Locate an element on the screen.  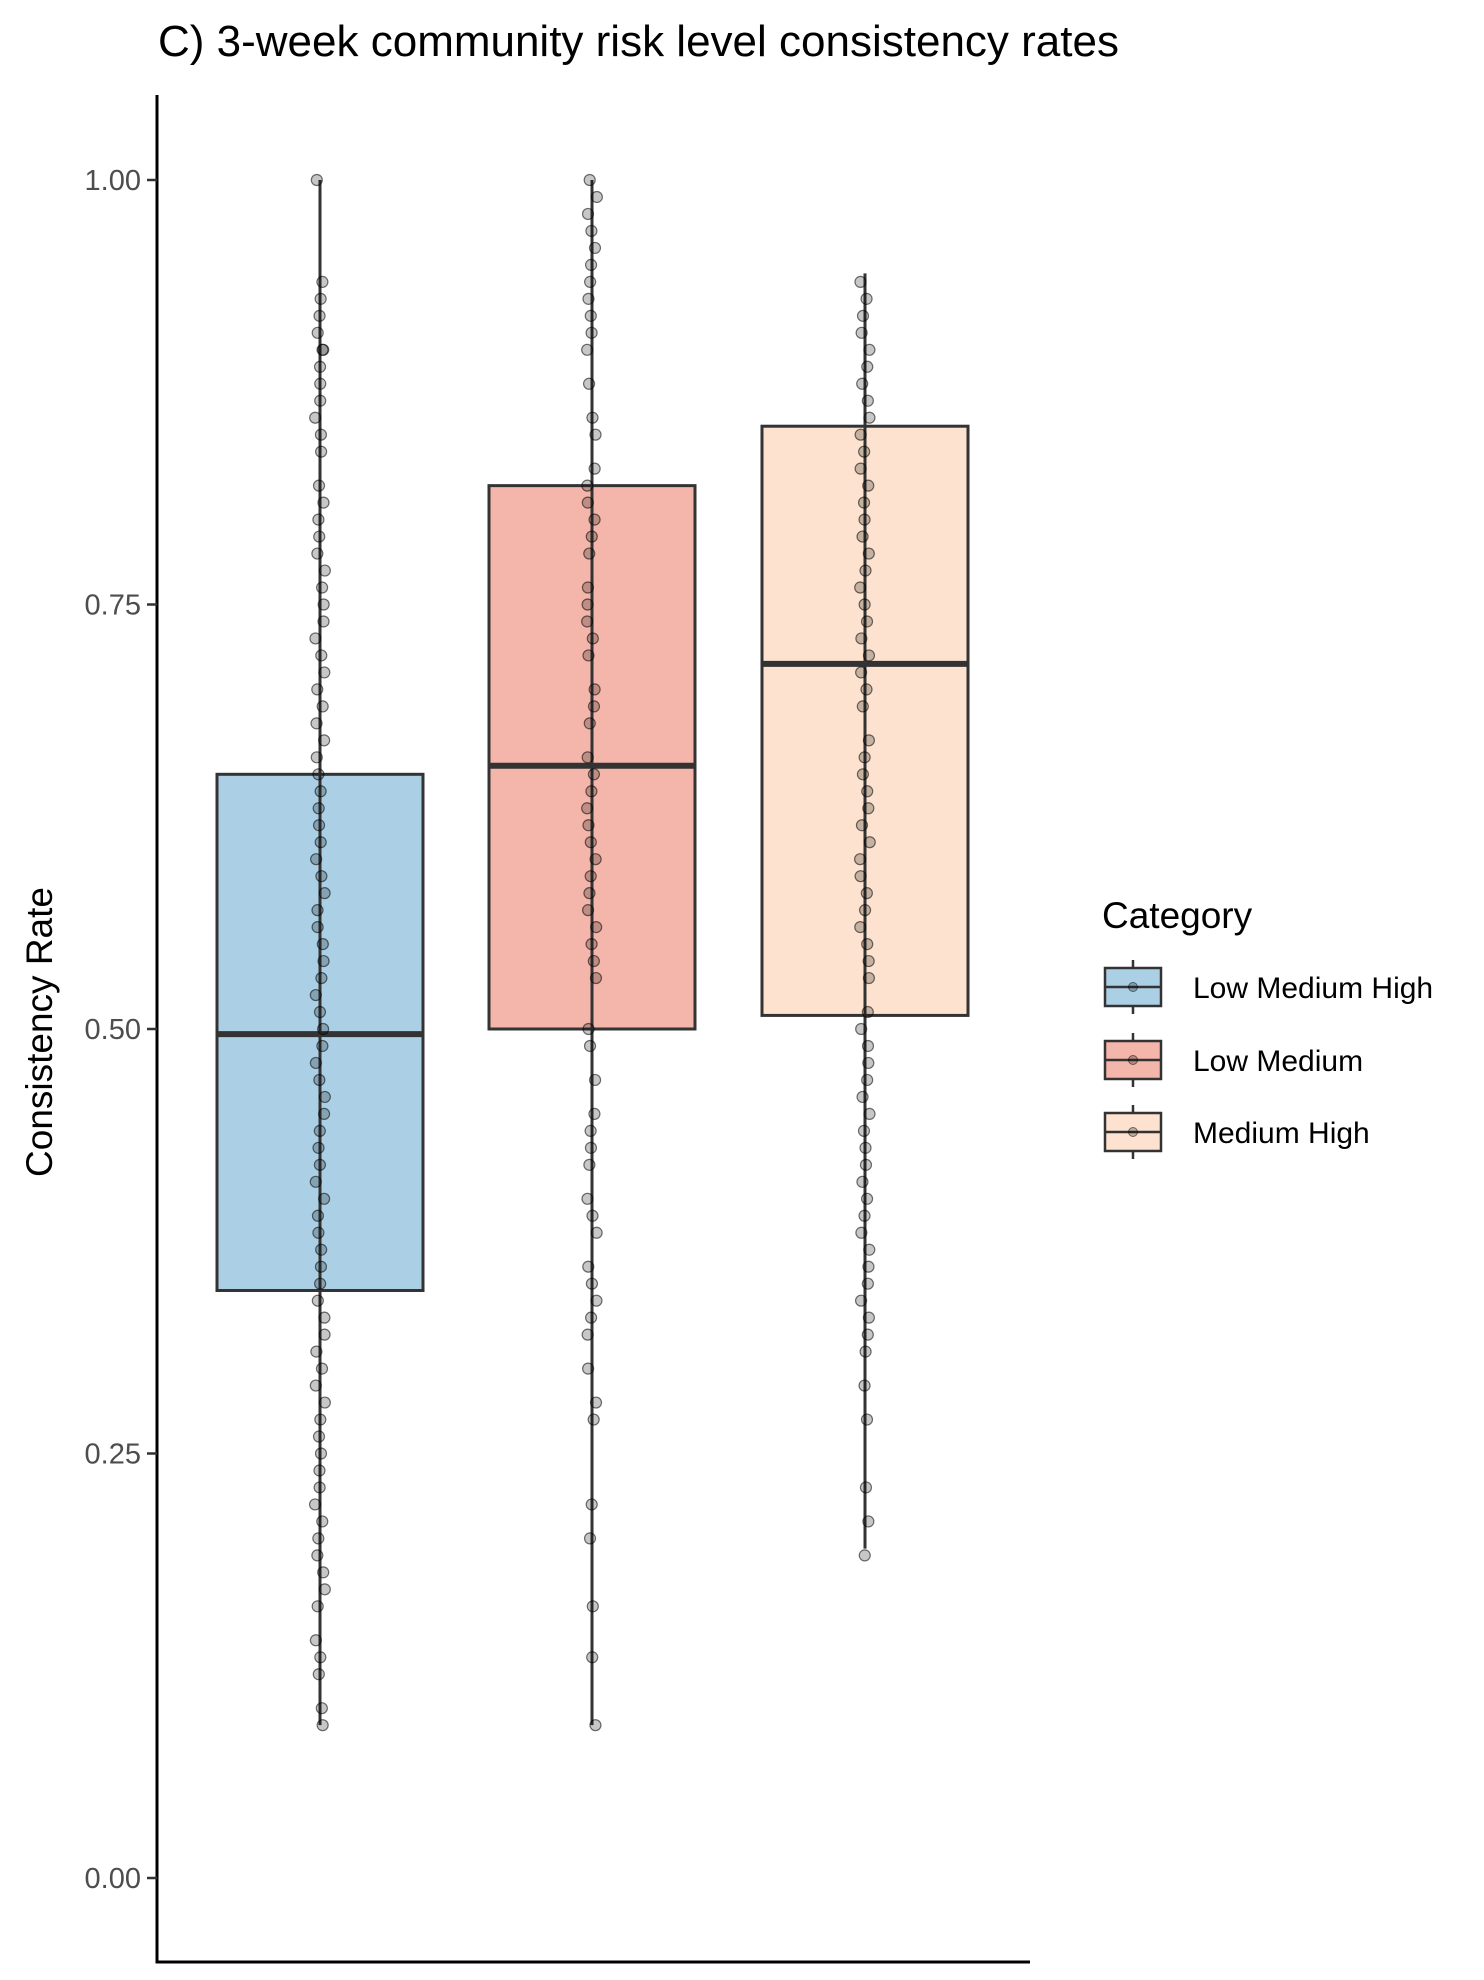
y-tick-label: 0.75 is located at coordinates (113, 606).